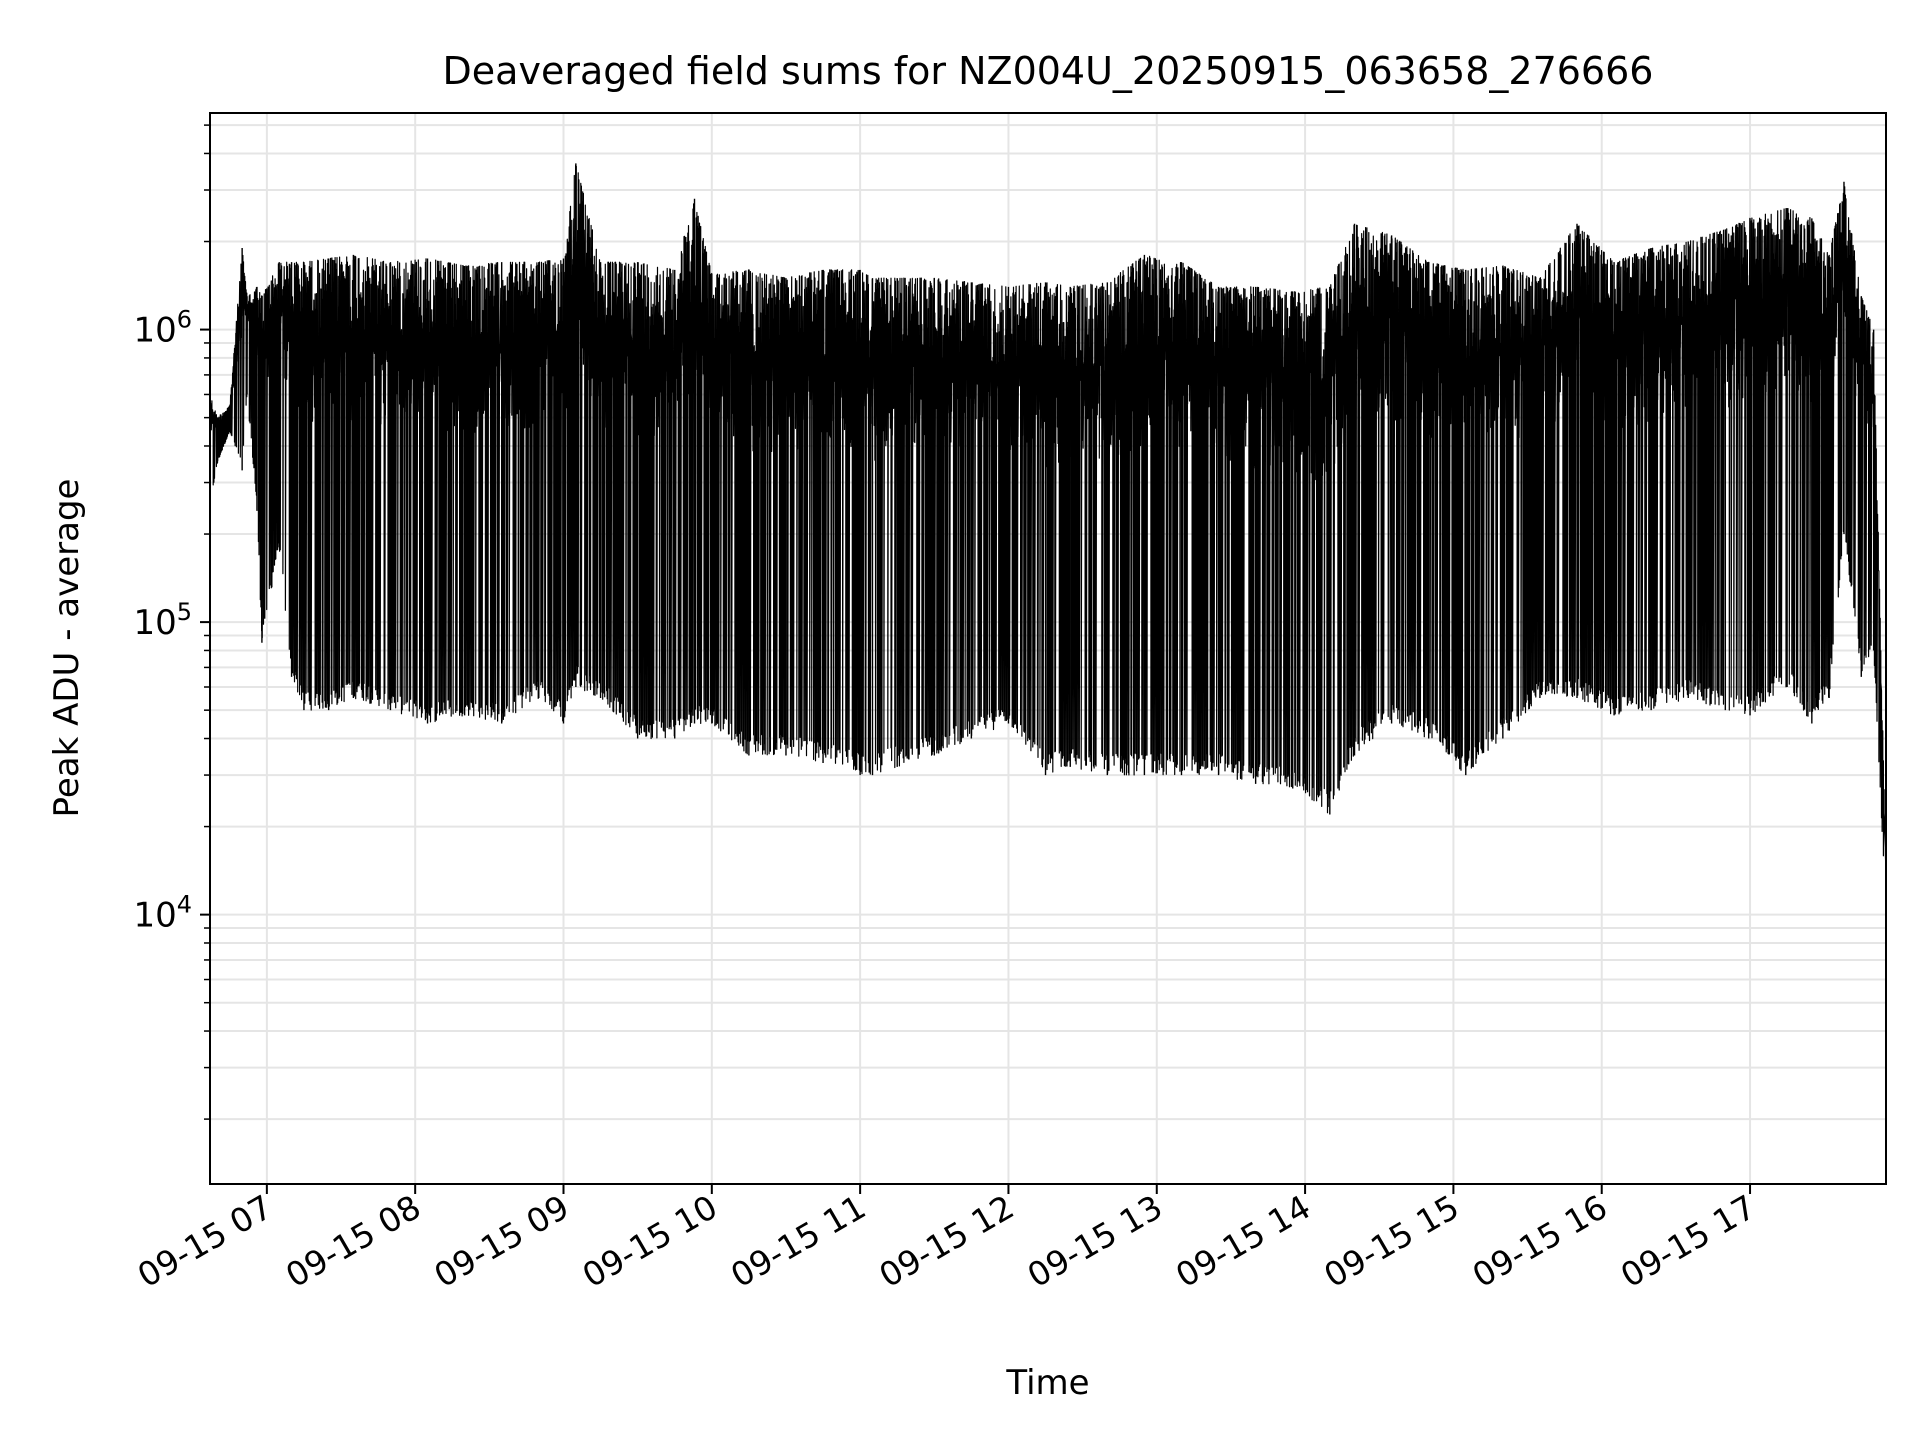  I want to click on y-tick-label: 10⁴, so click(162, 913).